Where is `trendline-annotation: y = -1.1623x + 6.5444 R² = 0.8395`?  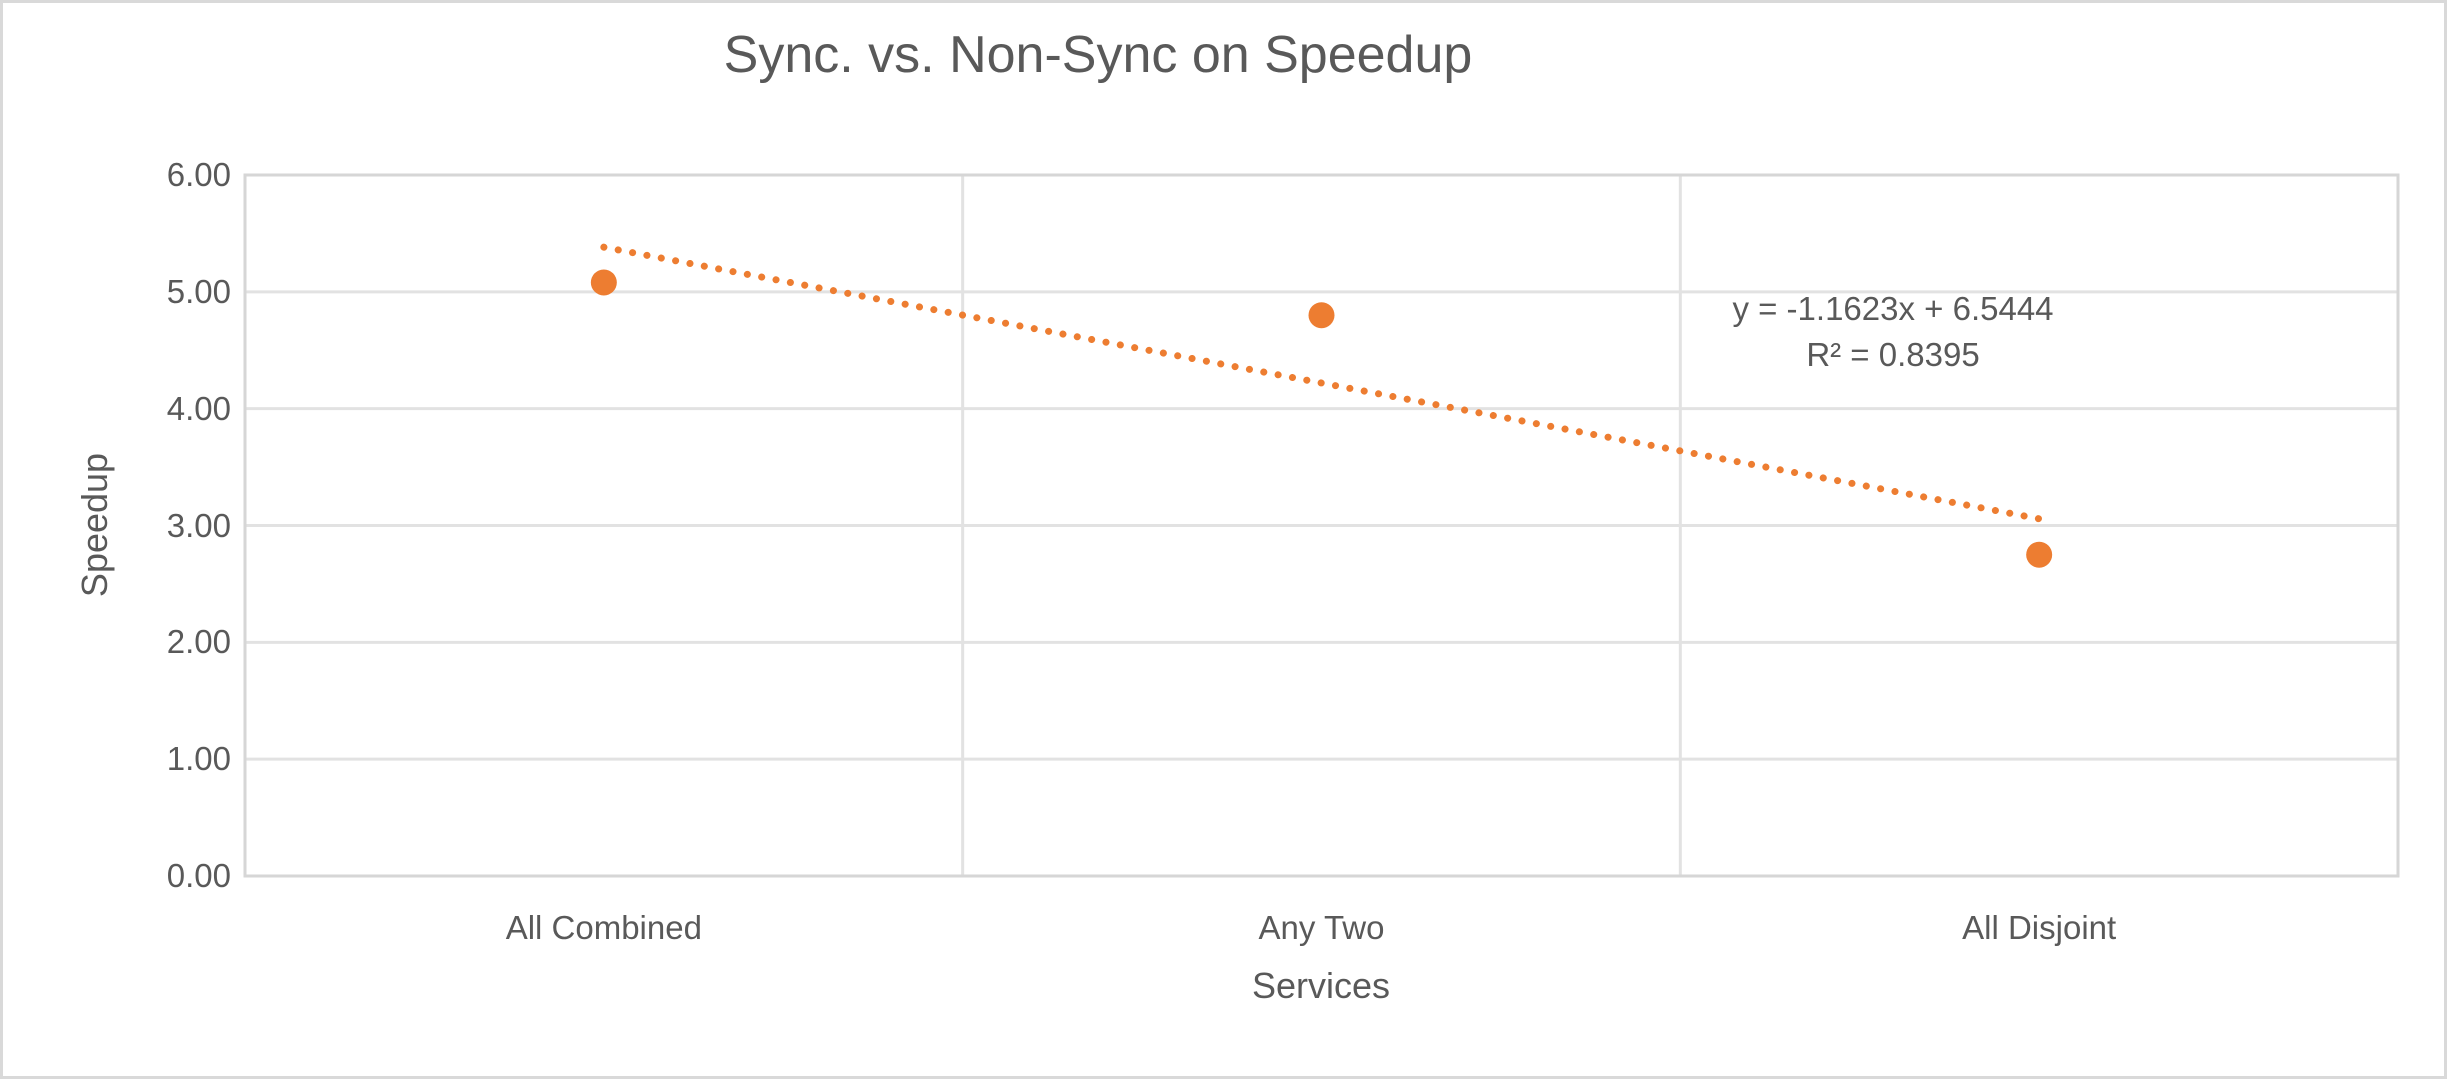
trendline-annotation: y = -1.1623x + 6.5444 R² = 0.8395 is located at coordinates (1893, 332).